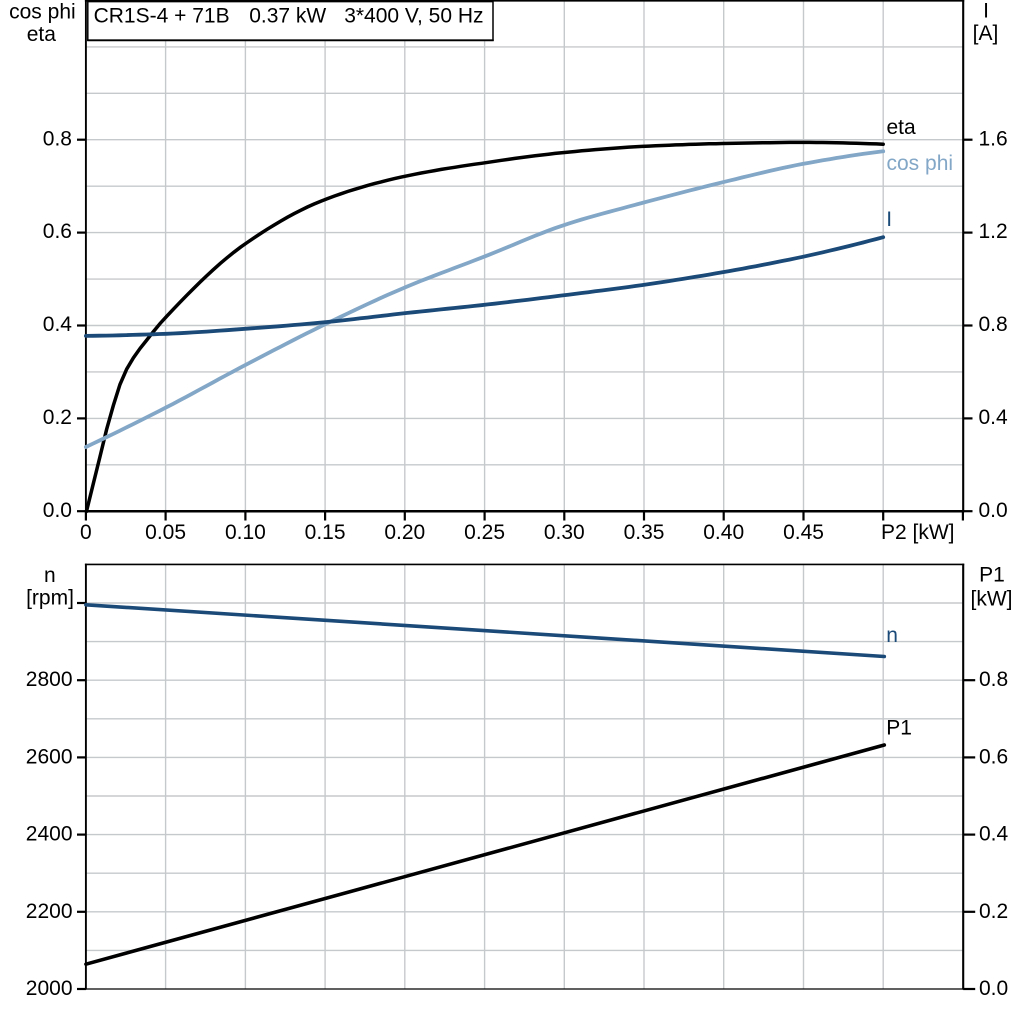 The image size is (1024, 1024). I want to click on svg-text: 1.6, so click(993, 138).